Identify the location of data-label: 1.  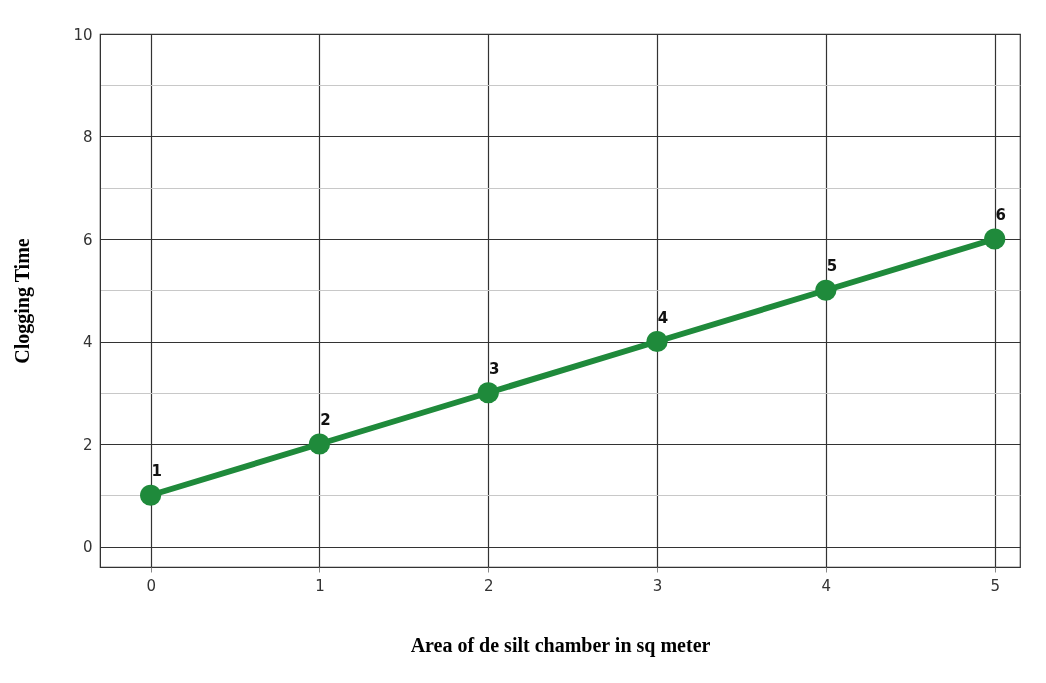
(156, 471).